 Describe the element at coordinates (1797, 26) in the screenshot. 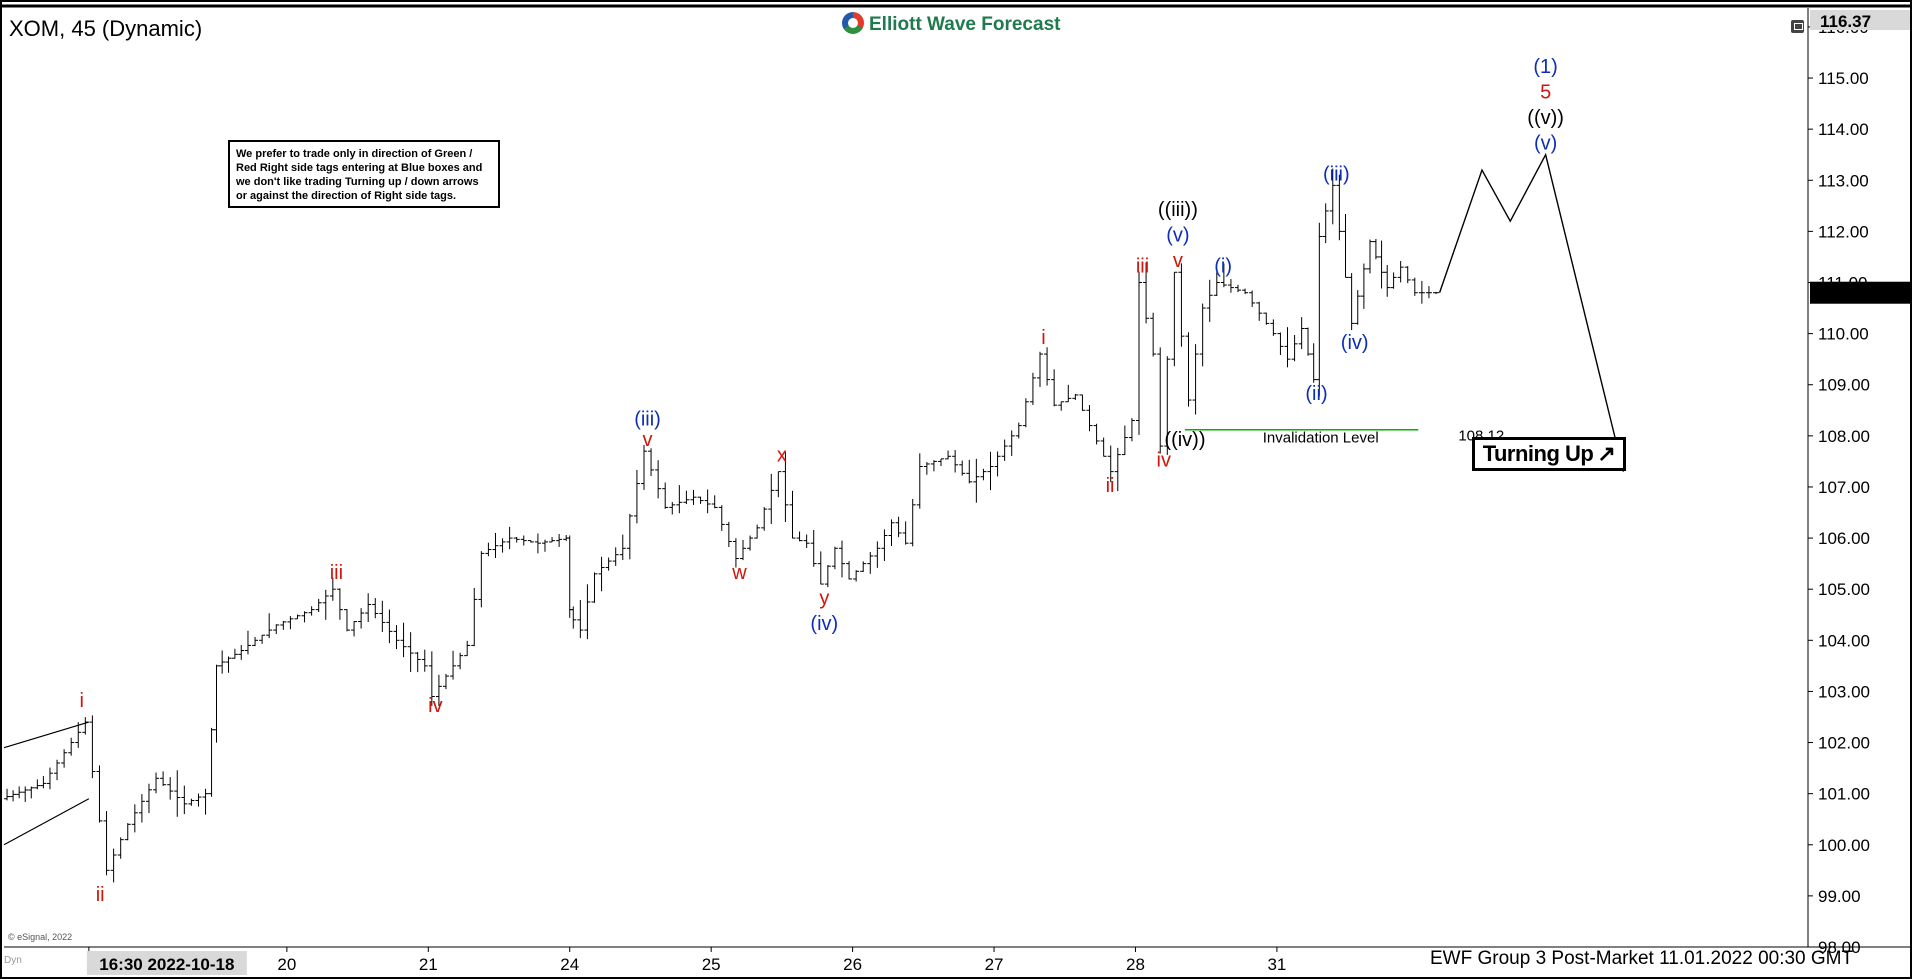

I see `restore-icon` at that location.